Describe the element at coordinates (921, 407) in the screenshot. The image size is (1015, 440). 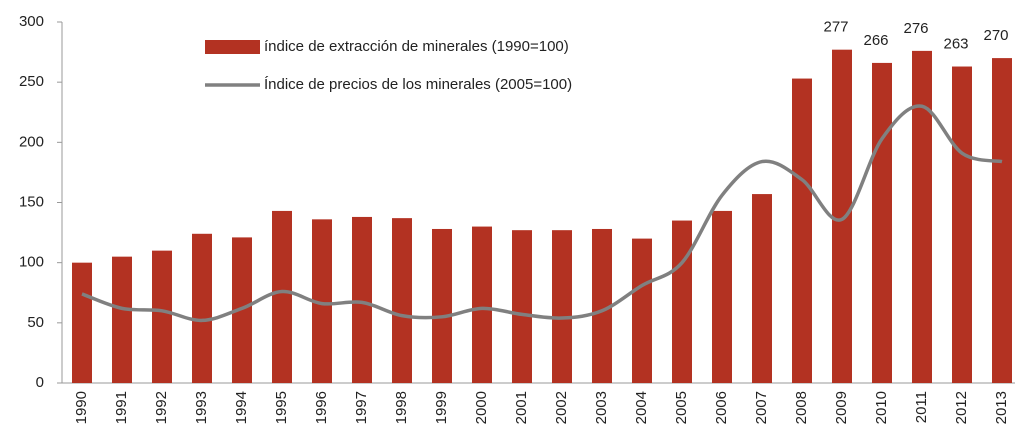
I see `x-tick-label: 2011` at that location.